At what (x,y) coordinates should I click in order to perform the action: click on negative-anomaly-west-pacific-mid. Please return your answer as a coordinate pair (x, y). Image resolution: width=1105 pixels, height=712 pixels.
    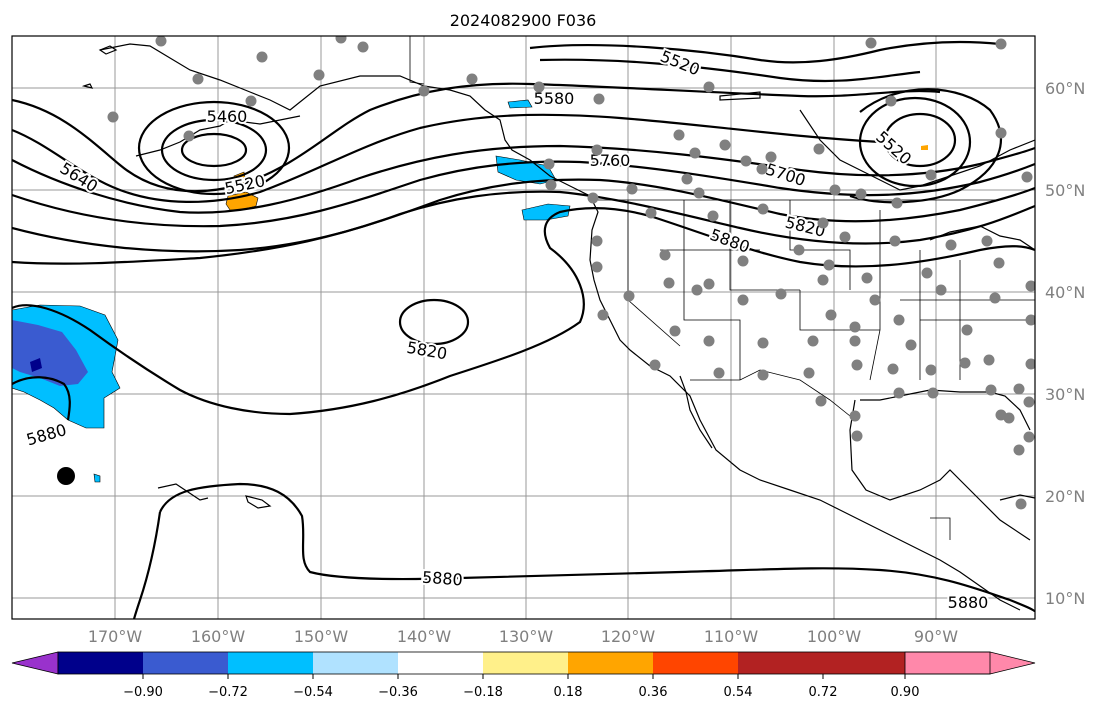
    Looking at the image, I should click on (50, 353).